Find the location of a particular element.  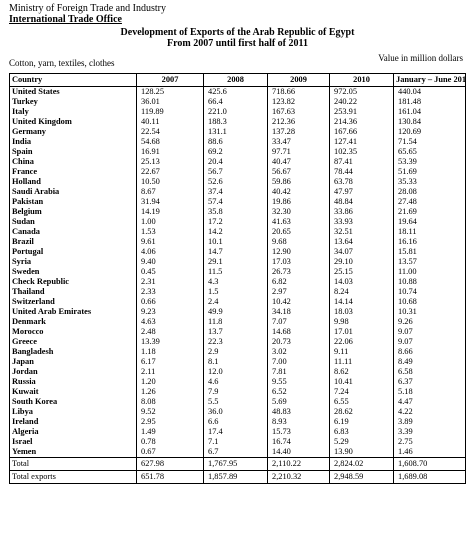

value-cell: 3.02 is located at coordinates (298, 352).